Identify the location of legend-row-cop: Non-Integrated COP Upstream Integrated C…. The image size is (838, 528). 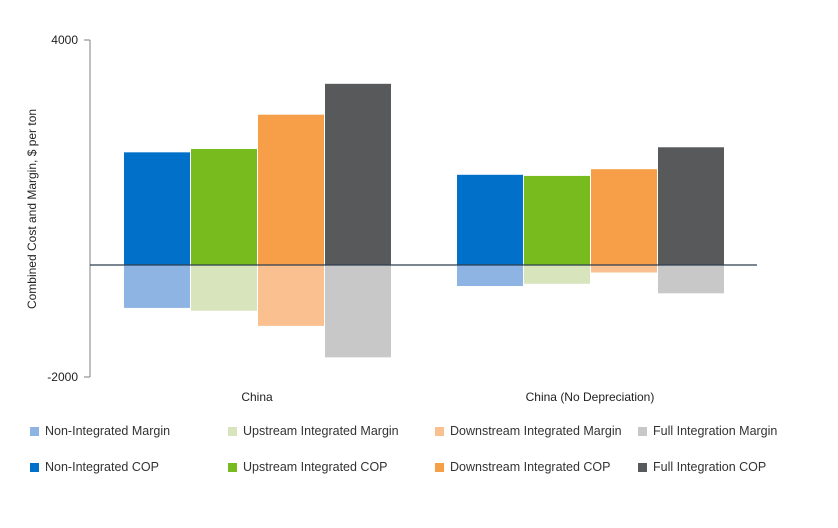
(422, 478).